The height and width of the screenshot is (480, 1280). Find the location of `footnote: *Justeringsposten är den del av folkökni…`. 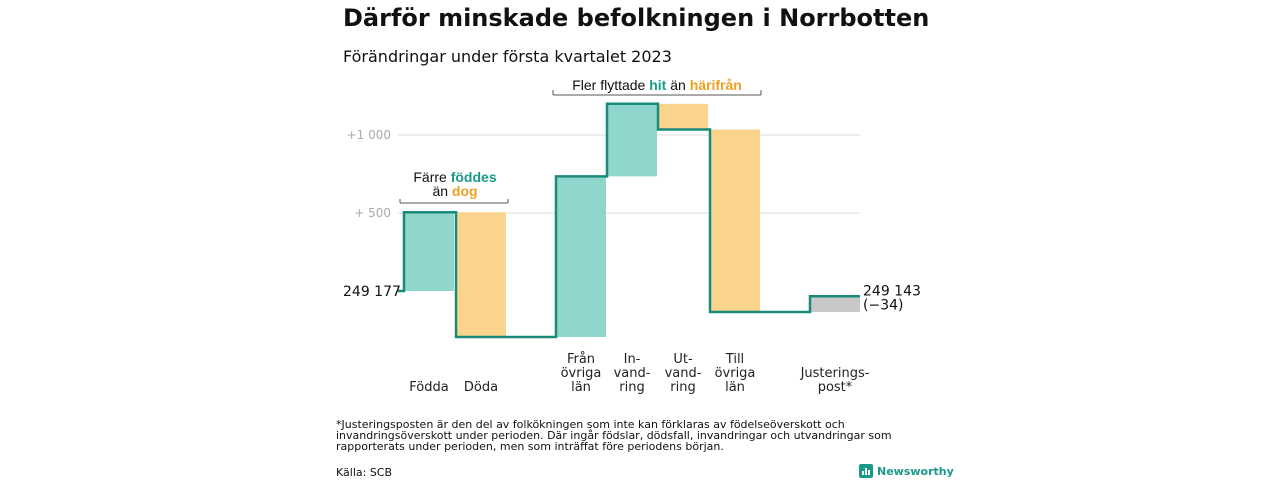

footnote: *Justeringsposten är den del av folkökni… is located at coordinates (614, 435).